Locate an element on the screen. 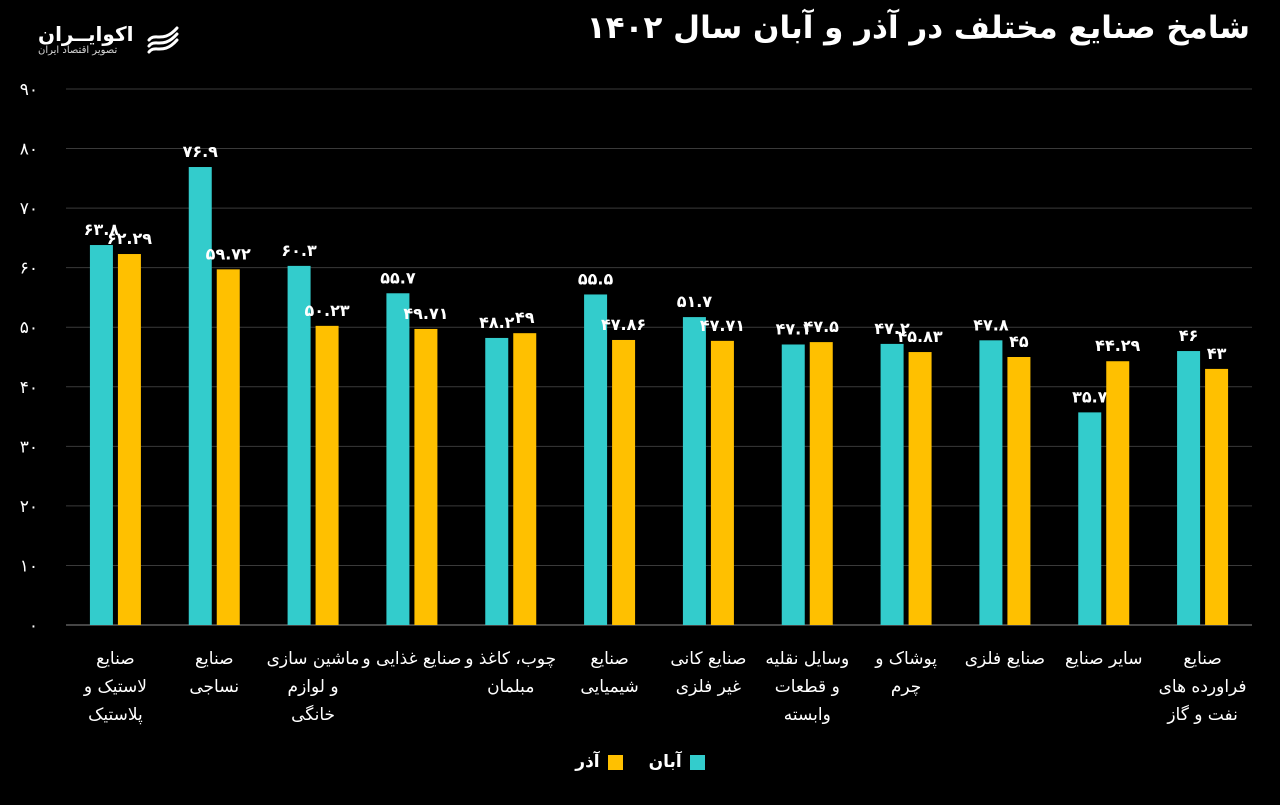 The image size is (1280, 805). y-tick-label: ۷۰ is located at coordinates (29, 209).